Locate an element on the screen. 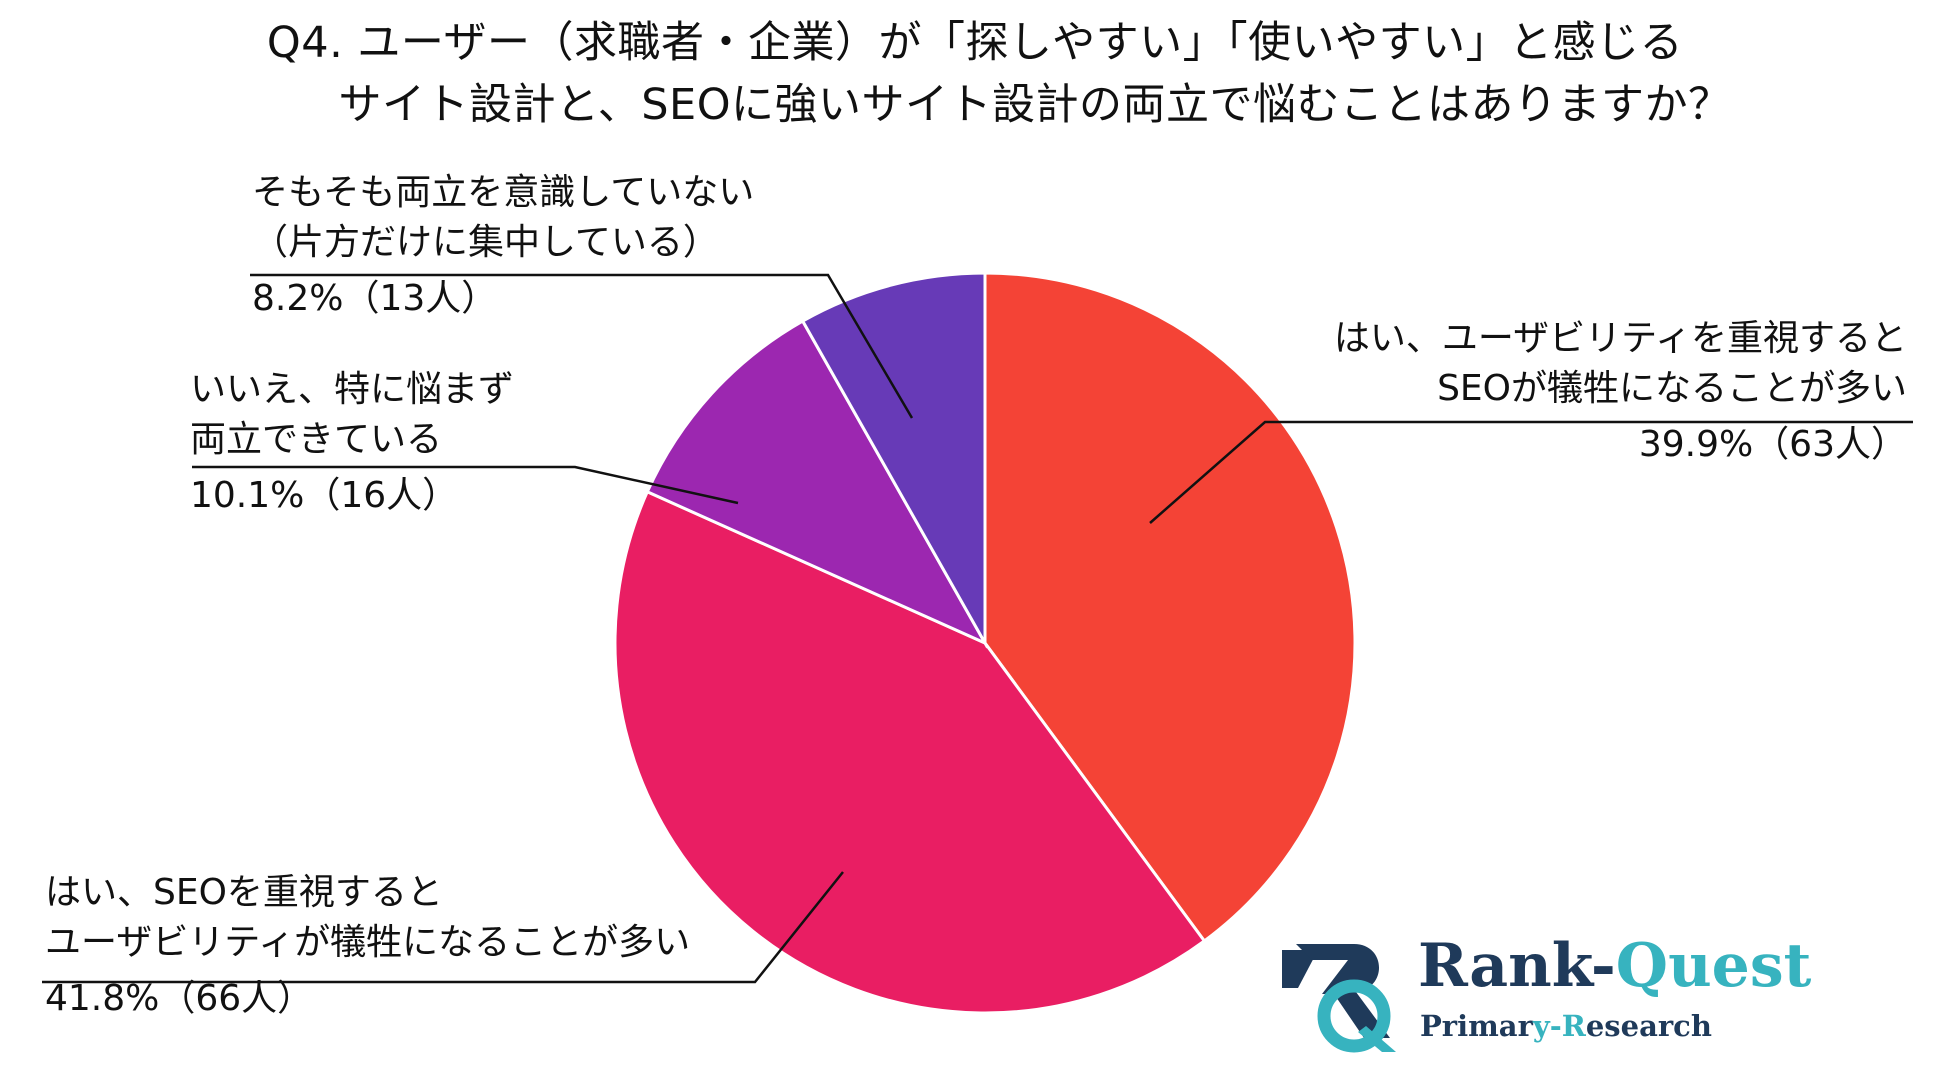 The image size is (1950, 1065). slice-label-no-balanced: いいえ、特に悩まず 両立できている 10.1%（16人） is located at coordinates (352, 443).